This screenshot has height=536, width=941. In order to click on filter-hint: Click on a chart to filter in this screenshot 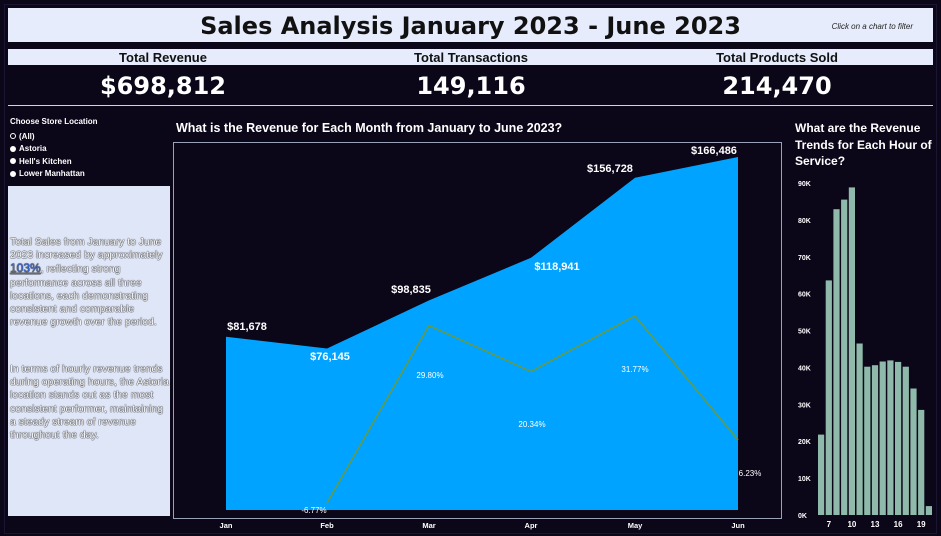, I will do `click(872, 26)`.